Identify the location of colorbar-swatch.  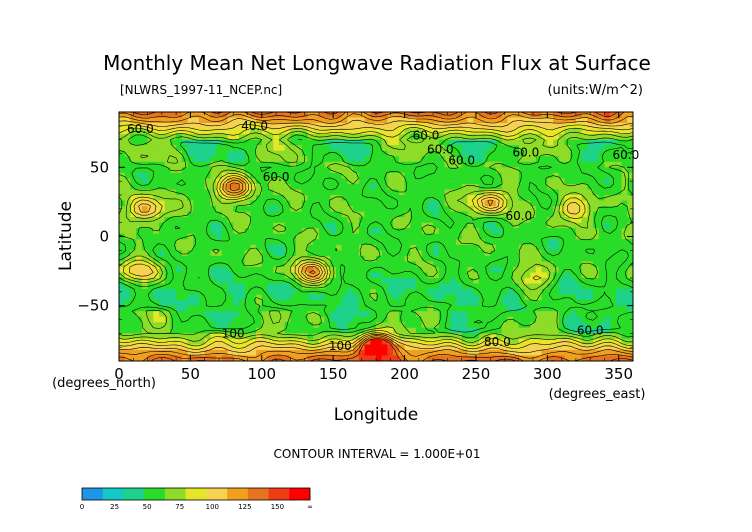
(113, 494).